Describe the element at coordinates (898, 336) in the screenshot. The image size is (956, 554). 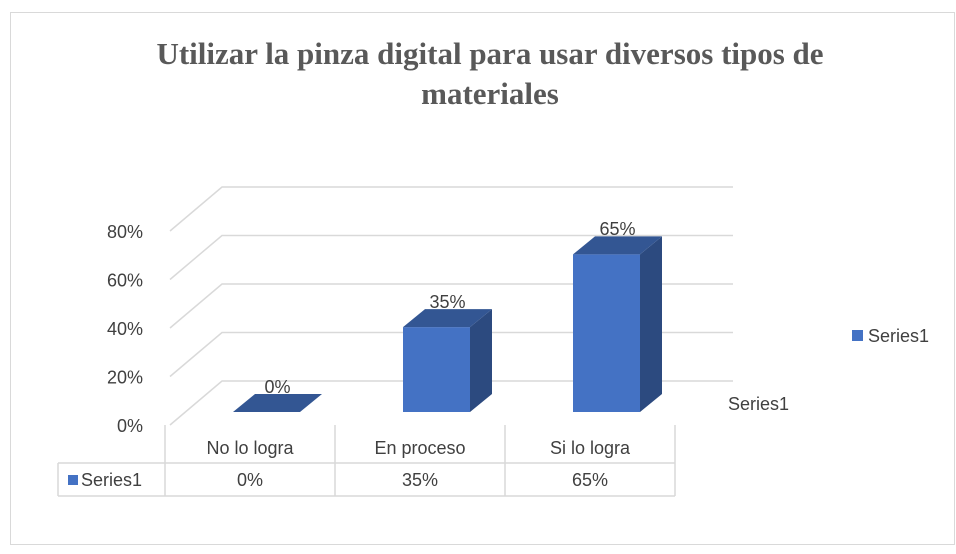
I see `legend-label: Series1` at that location.